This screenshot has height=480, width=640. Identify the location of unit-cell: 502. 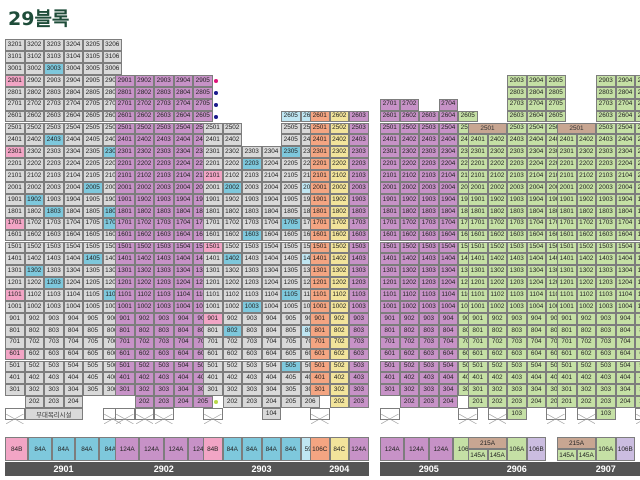
(497, 366).